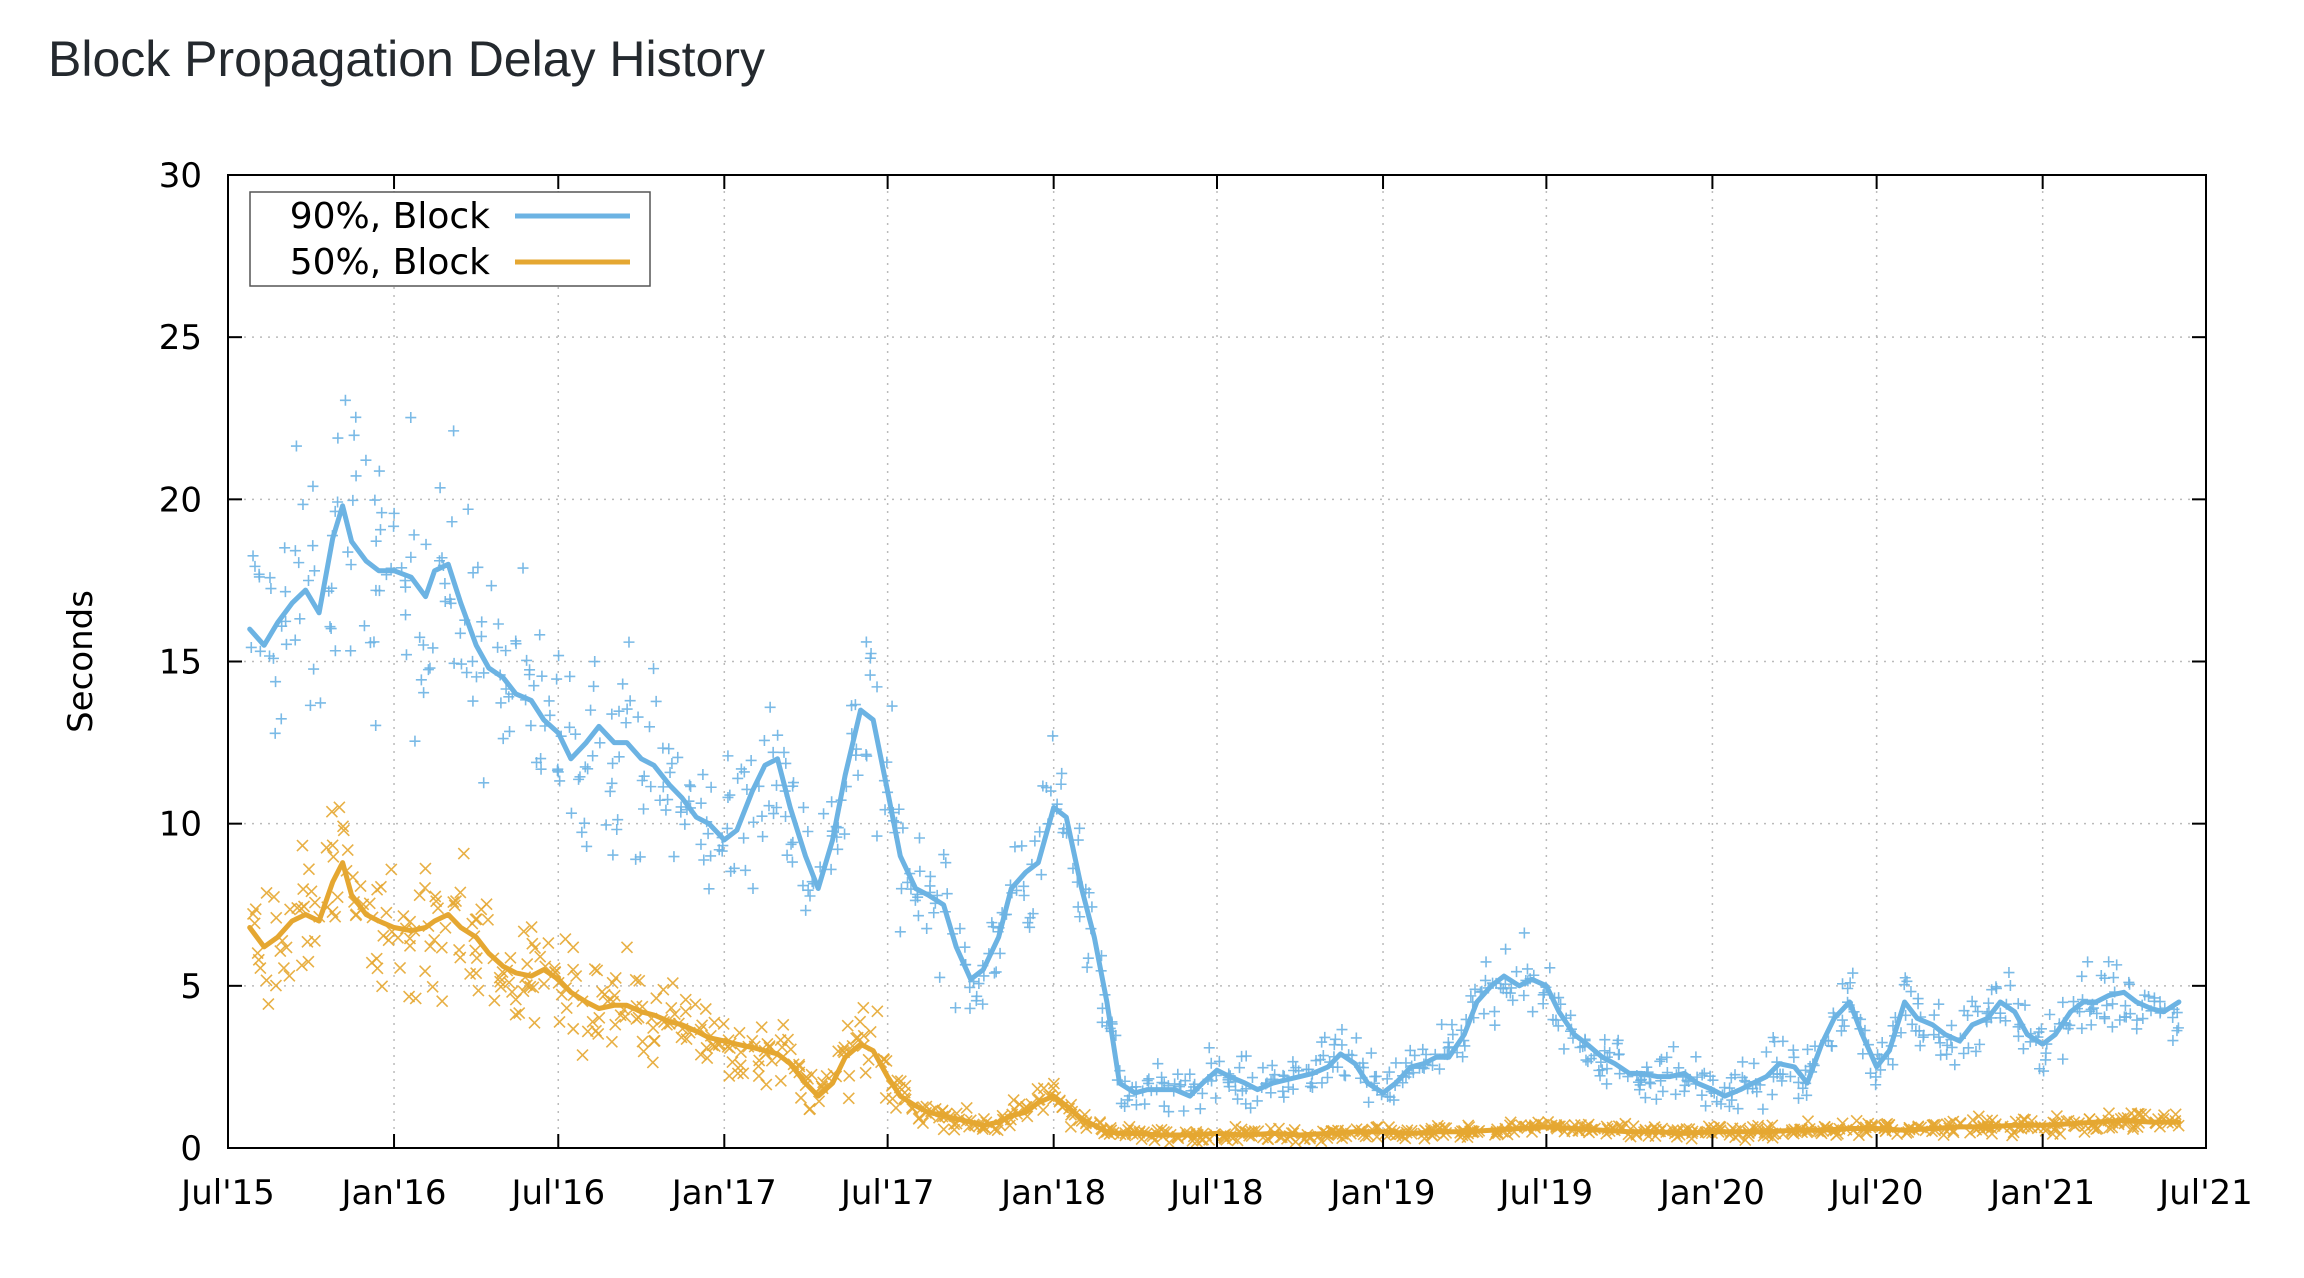 This screenshot has width=2304, height=1278. What do you see at coordinates (180, 663) in the screenshot?
I see `y-tick-label: 15` at bounding box center [180, 663].